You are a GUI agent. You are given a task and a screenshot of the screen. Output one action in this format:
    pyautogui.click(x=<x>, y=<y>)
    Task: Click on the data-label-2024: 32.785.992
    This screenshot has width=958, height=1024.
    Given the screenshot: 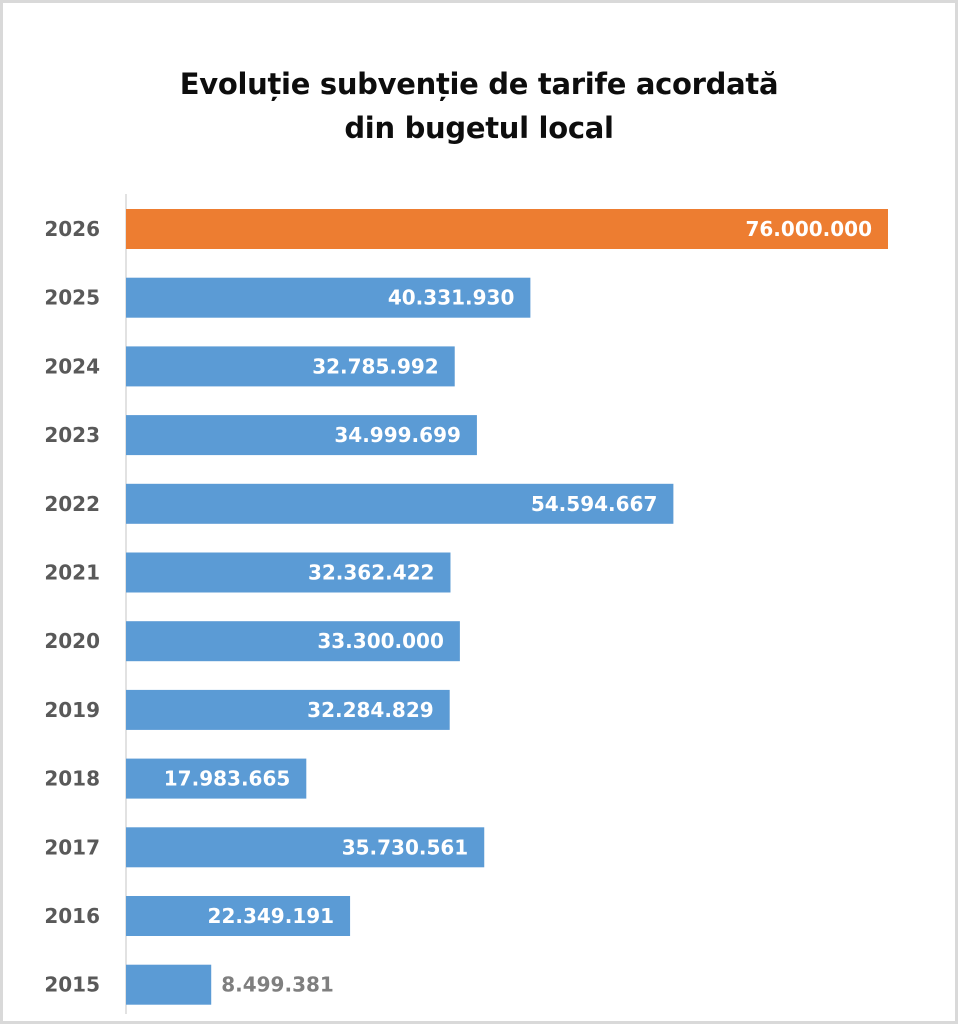 What is the action you would take?
    pyautogui.click(x=375, y=366)
    